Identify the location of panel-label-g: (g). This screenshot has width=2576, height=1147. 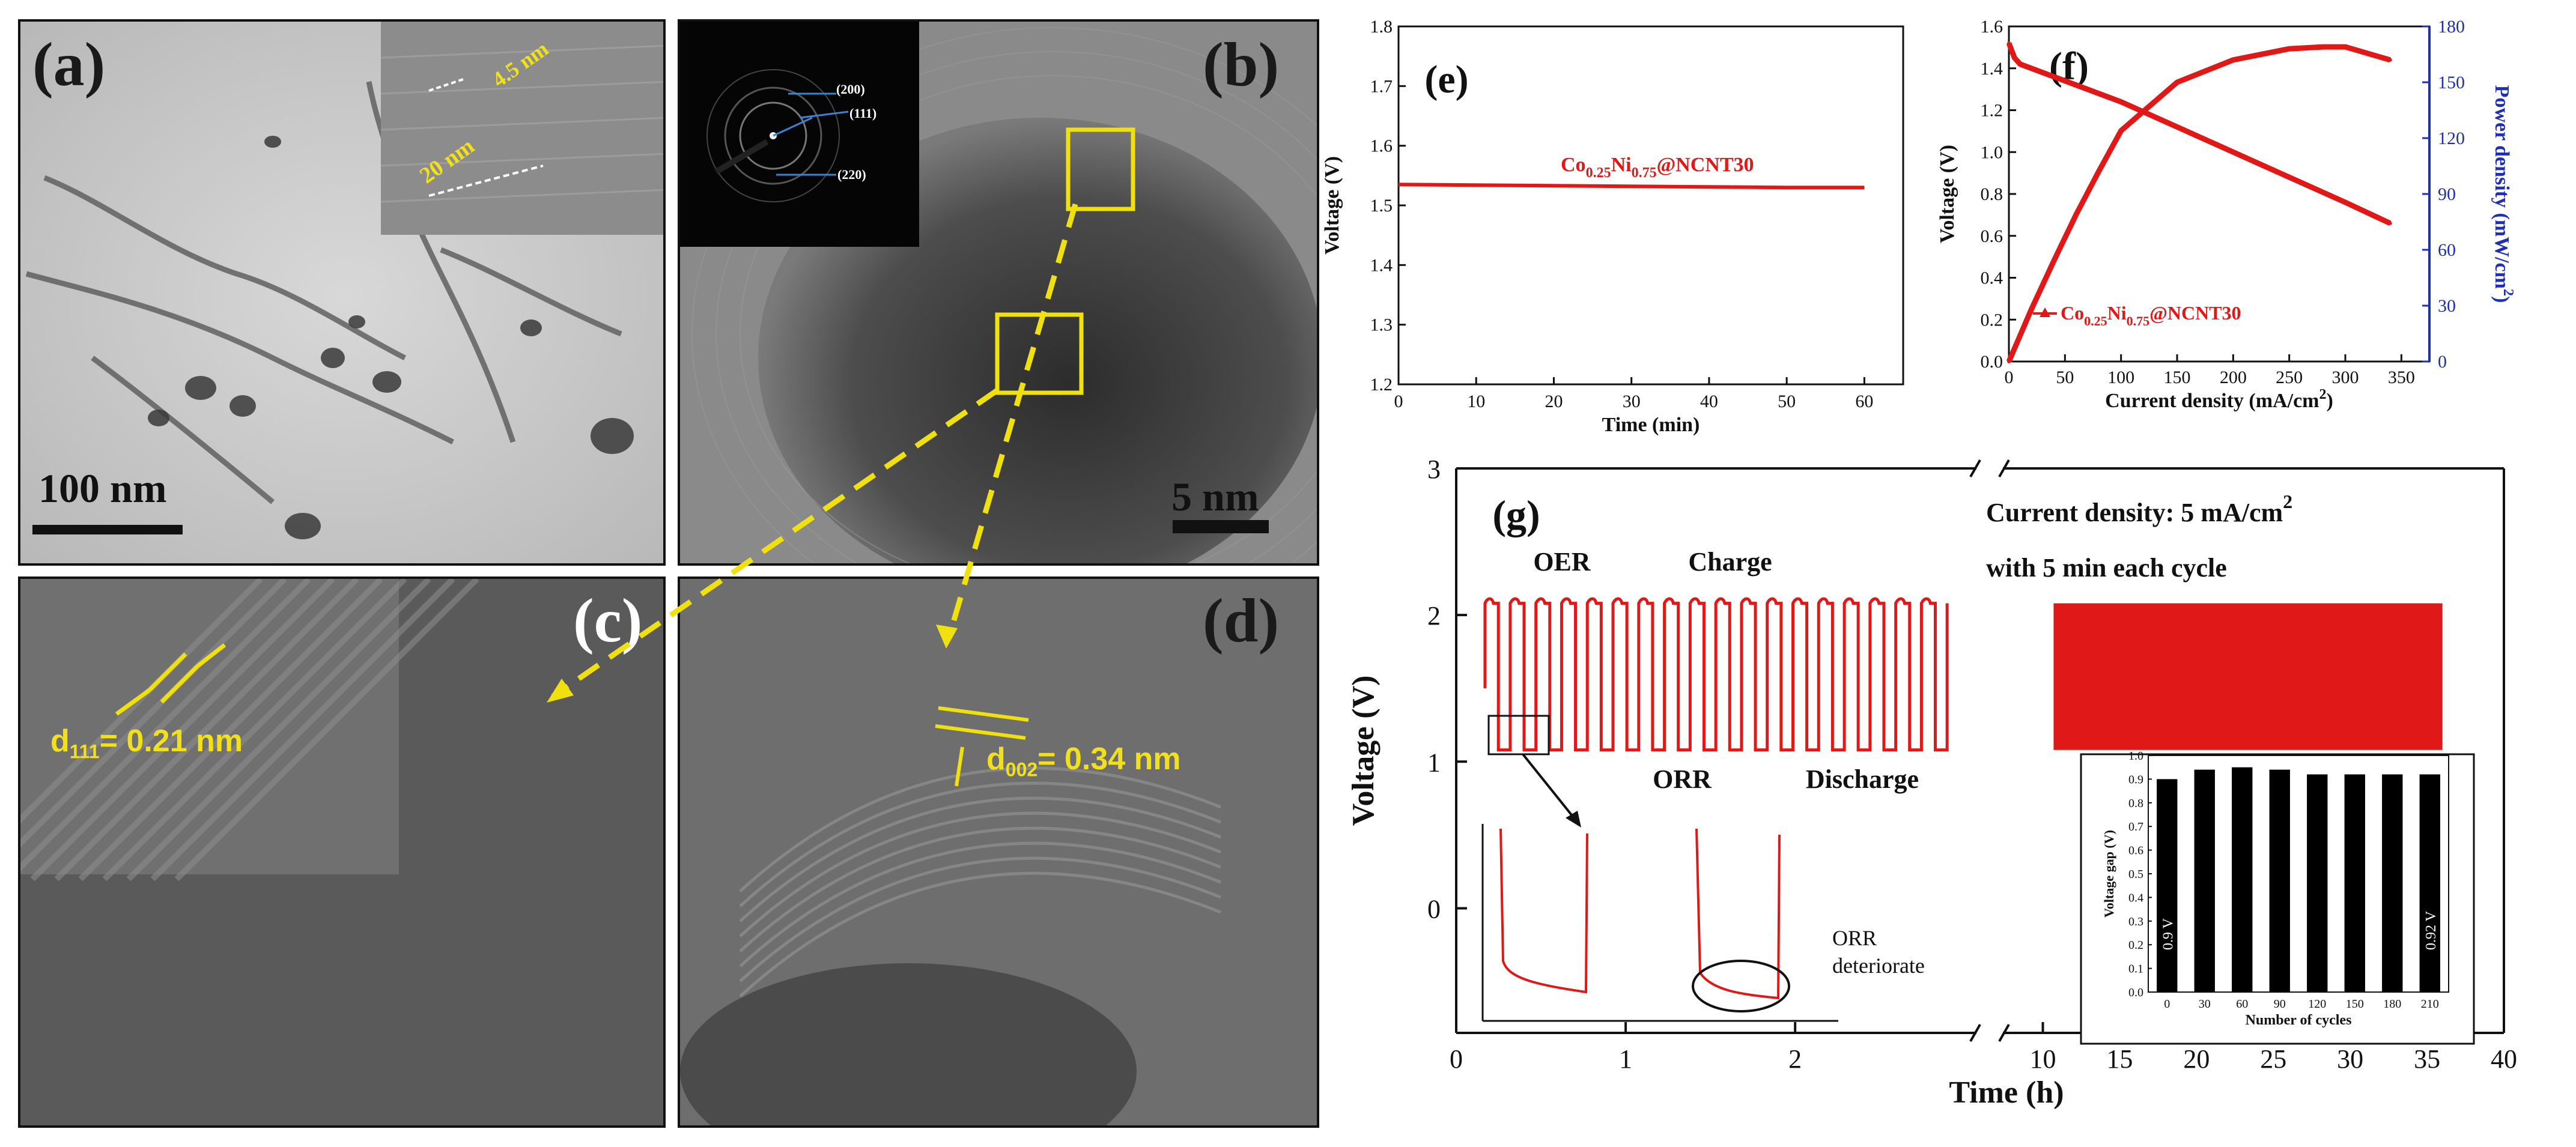
(1516, 514).